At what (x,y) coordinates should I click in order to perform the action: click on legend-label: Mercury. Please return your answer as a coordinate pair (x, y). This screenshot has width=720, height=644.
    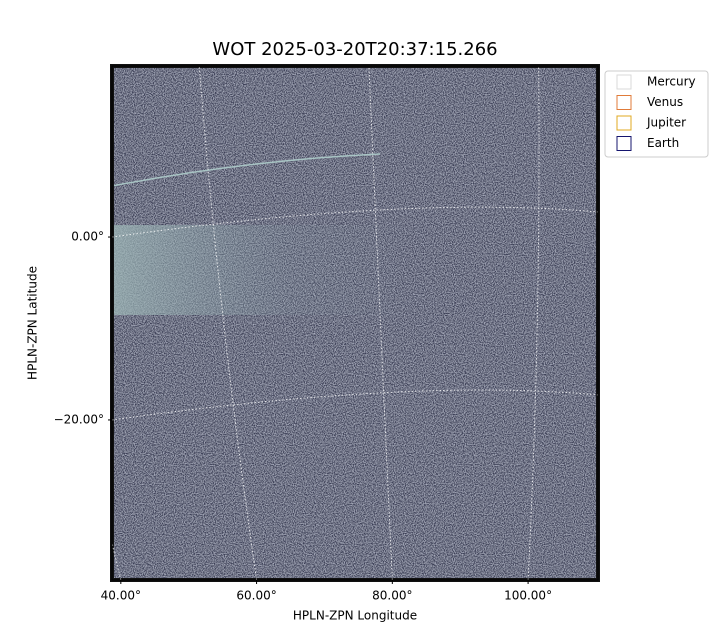
    Looking at the image, I should click on (671, 82).